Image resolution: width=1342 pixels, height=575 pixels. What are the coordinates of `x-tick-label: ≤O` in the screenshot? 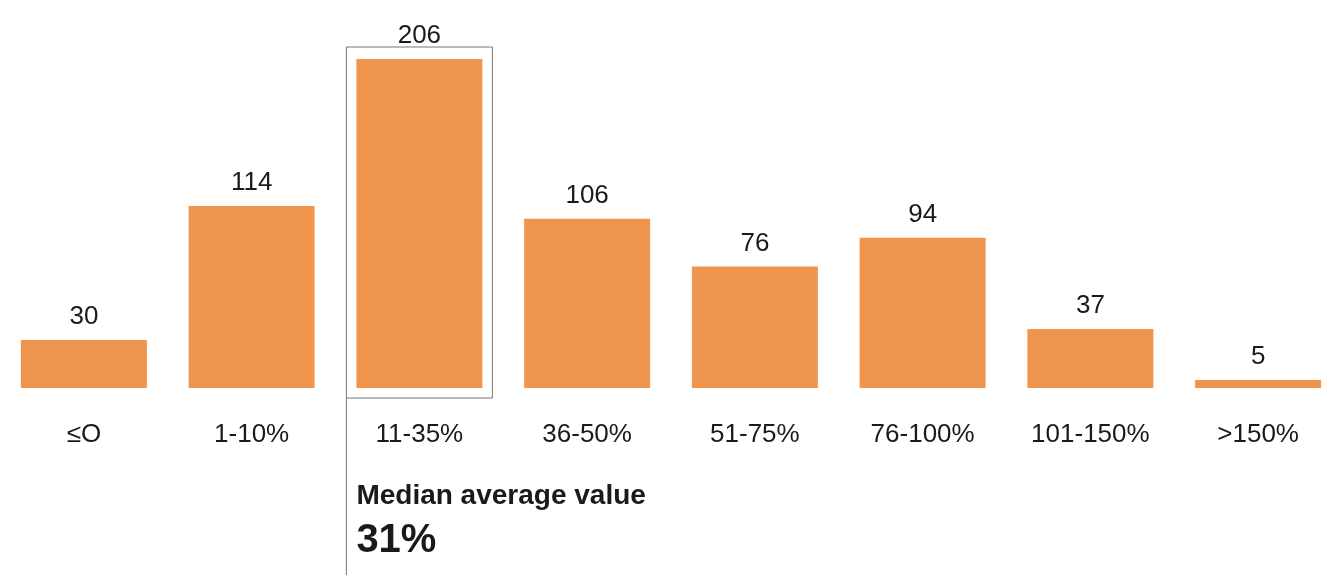 It's located at (84, 433).